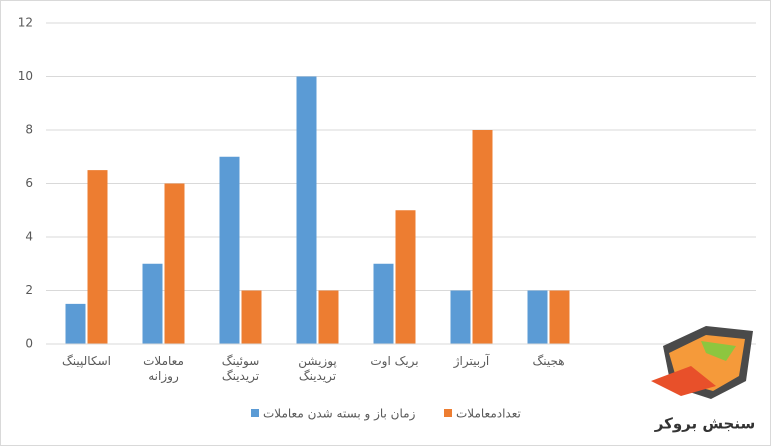  I want to click on y-tick-label: 2, so click(29, 290).